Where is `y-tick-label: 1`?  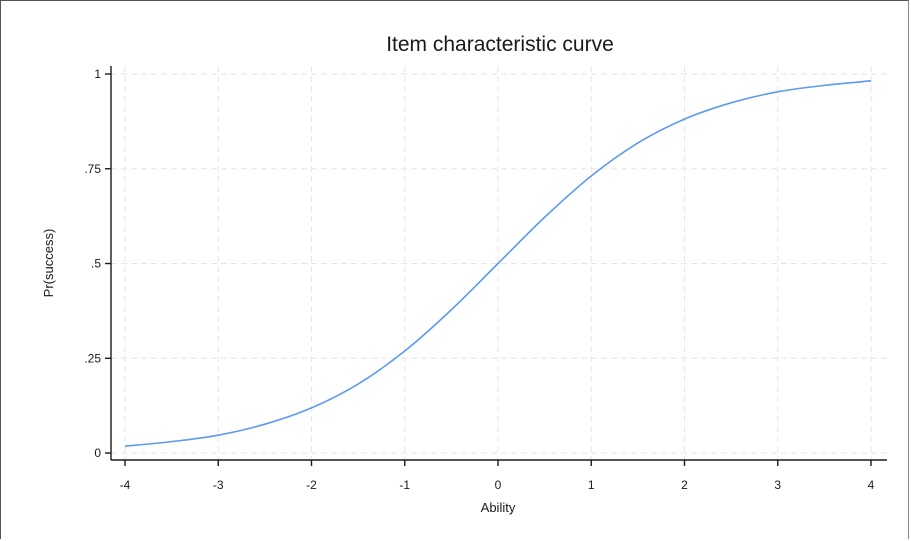 y-tick-label: 1 is located at coordinates (97, 74).